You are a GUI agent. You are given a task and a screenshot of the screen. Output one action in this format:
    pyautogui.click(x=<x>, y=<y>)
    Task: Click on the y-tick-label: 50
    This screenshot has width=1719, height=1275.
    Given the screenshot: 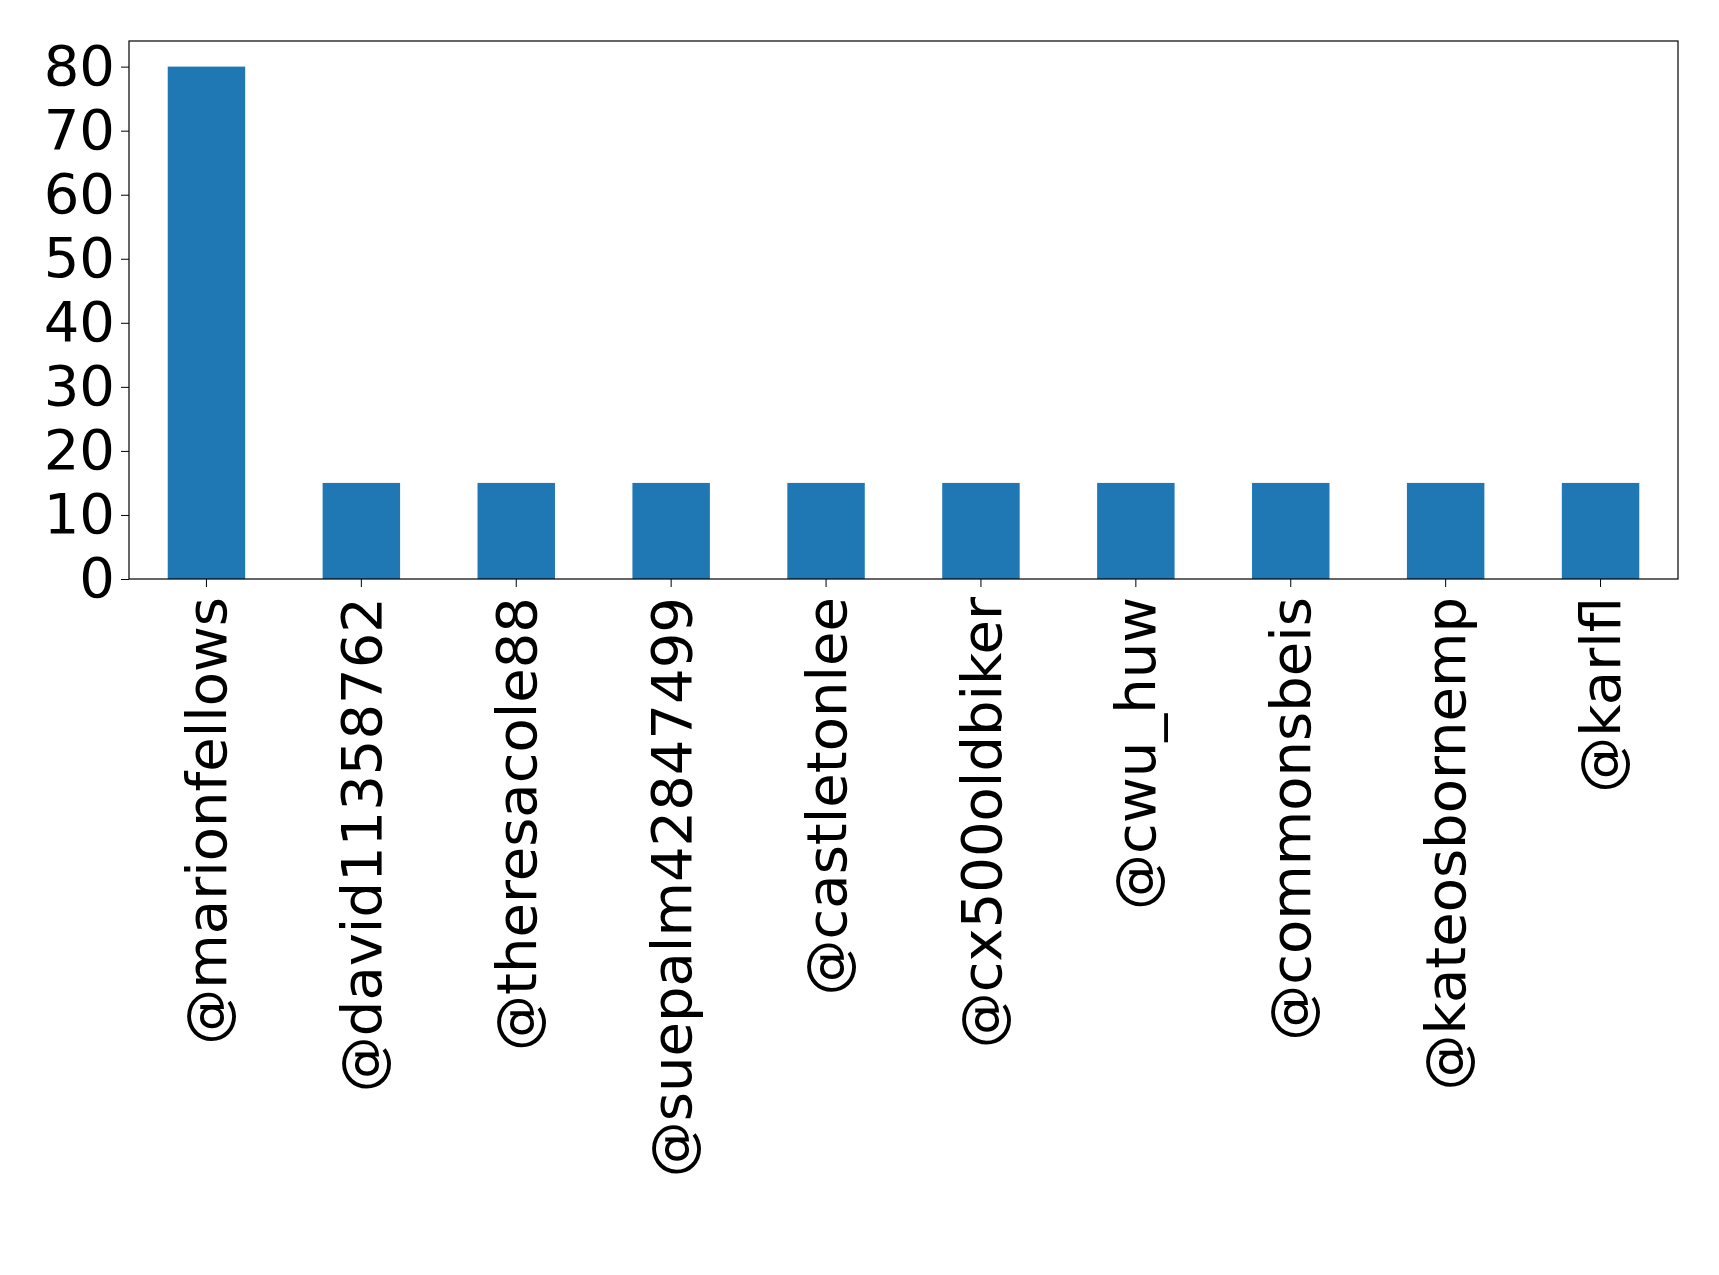 What is the action you would take?
    pyautogui.click(x=79, y=258)
    